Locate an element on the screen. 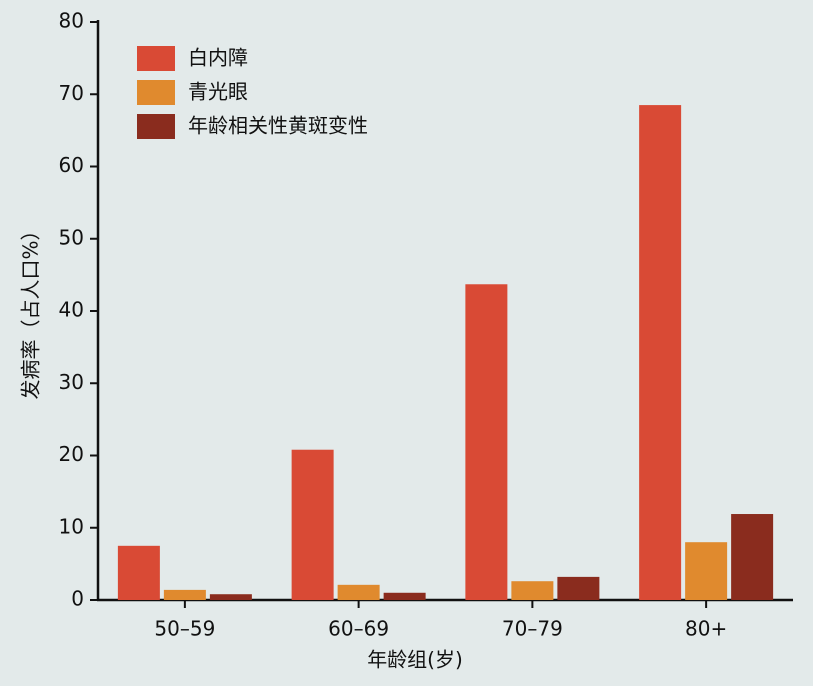 This screenshot has width=813, height=686. y-tick-label: 20 is located at coordinates (71, 454).